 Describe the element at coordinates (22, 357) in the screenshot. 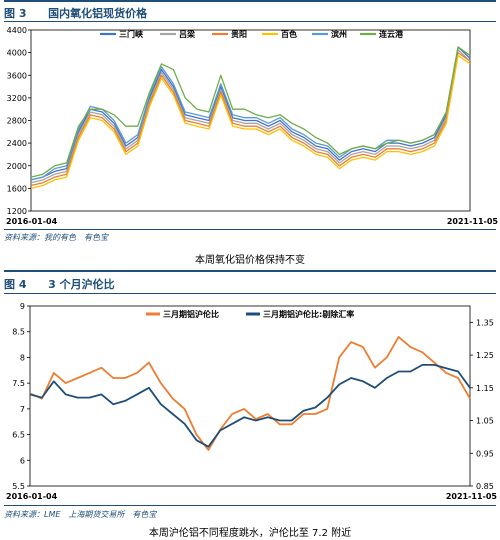

I see `y-tick-label-8: 8` at that location.